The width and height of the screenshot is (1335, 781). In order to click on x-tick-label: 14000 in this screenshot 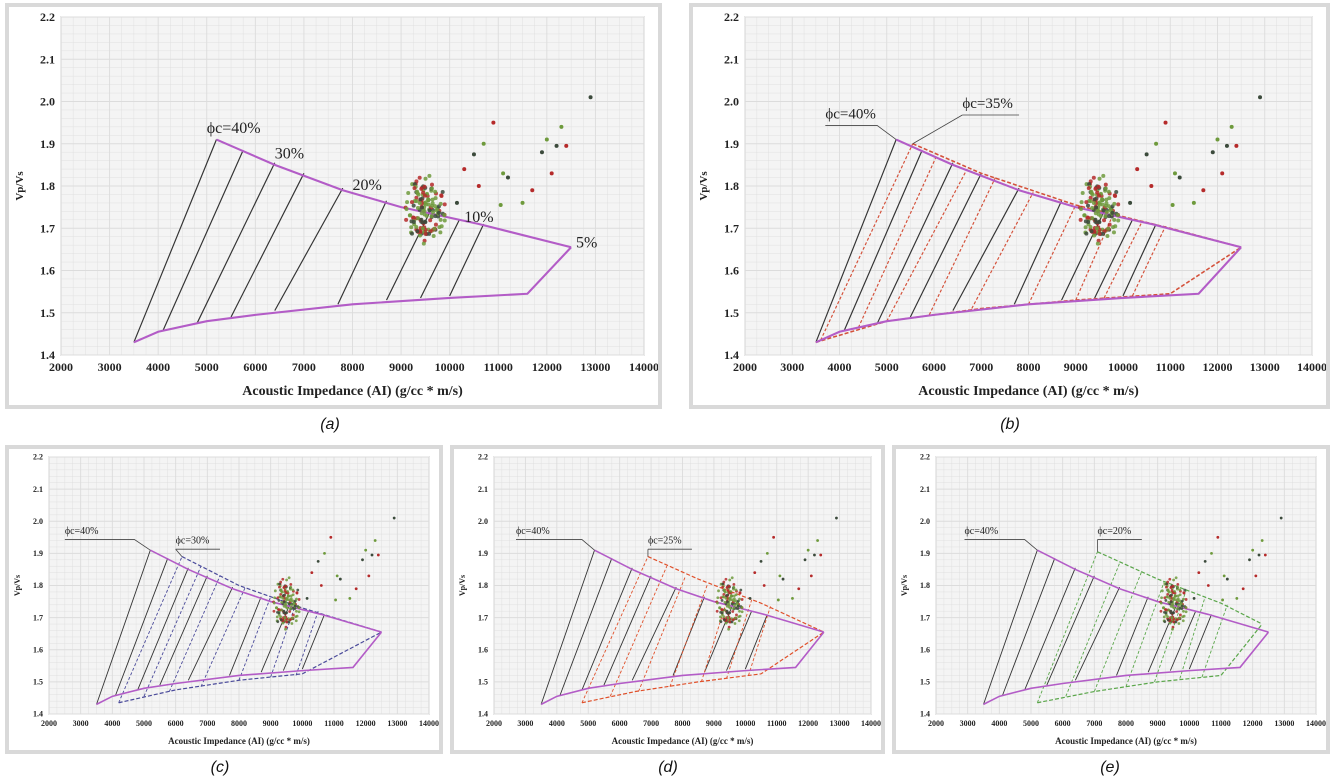, I will do `click(1311, 367)`.